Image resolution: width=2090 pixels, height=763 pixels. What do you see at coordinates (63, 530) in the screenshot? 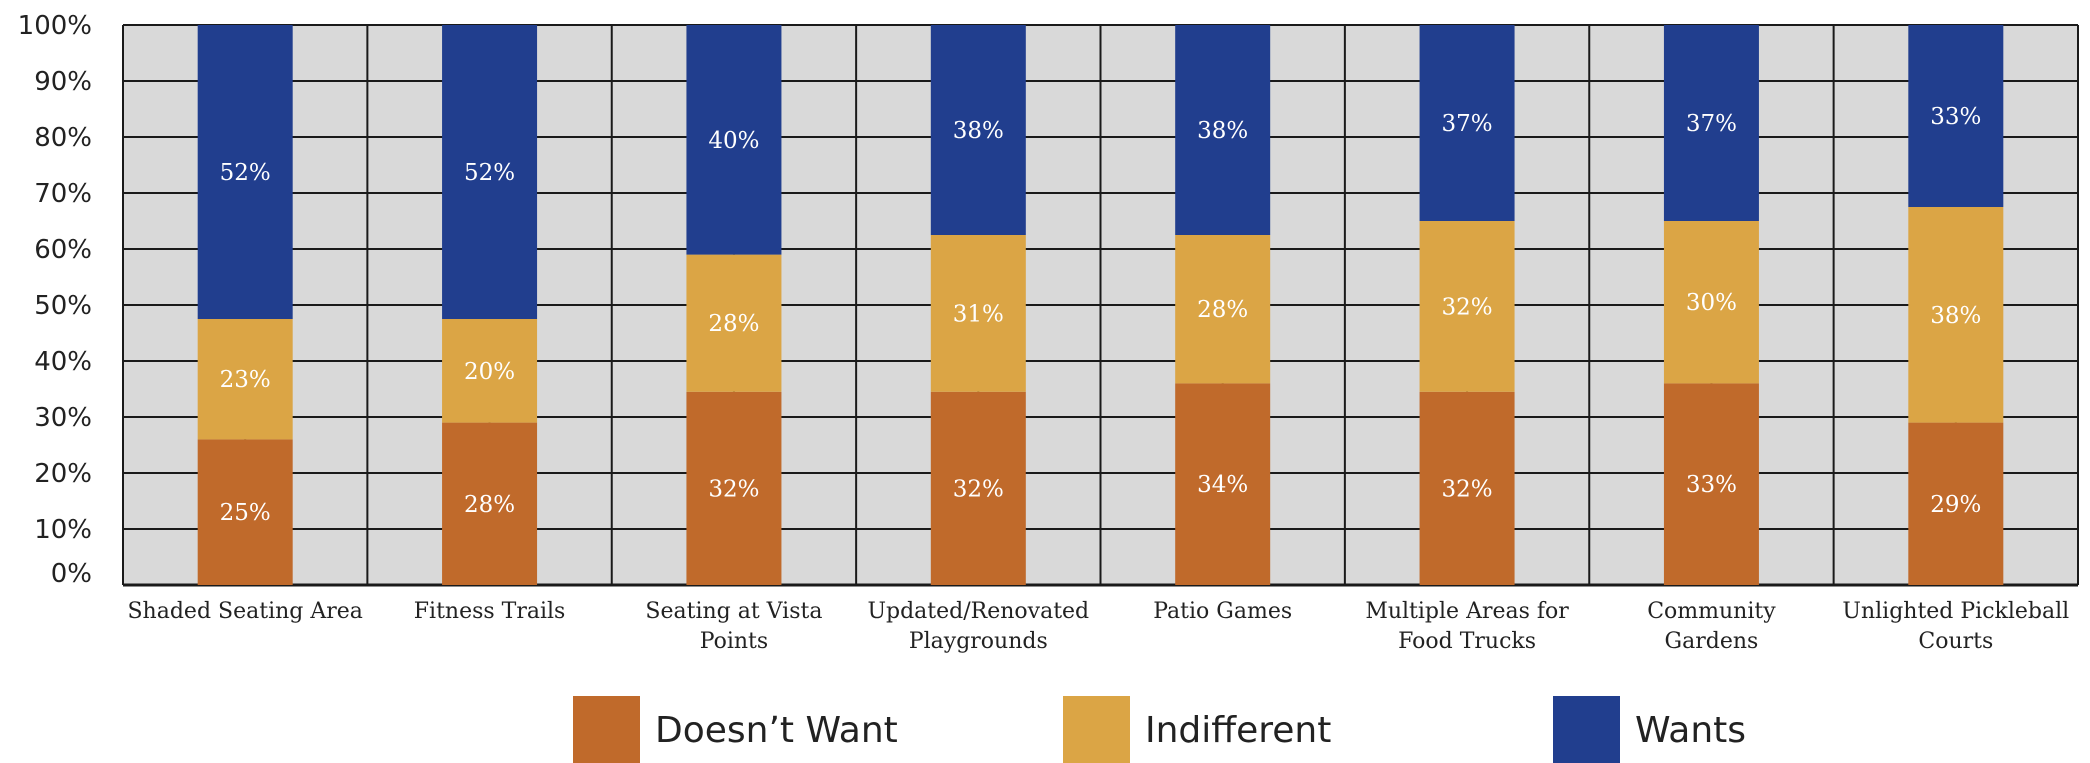
I see `y-tick-label: 10%` at bounding box center [63, 530].